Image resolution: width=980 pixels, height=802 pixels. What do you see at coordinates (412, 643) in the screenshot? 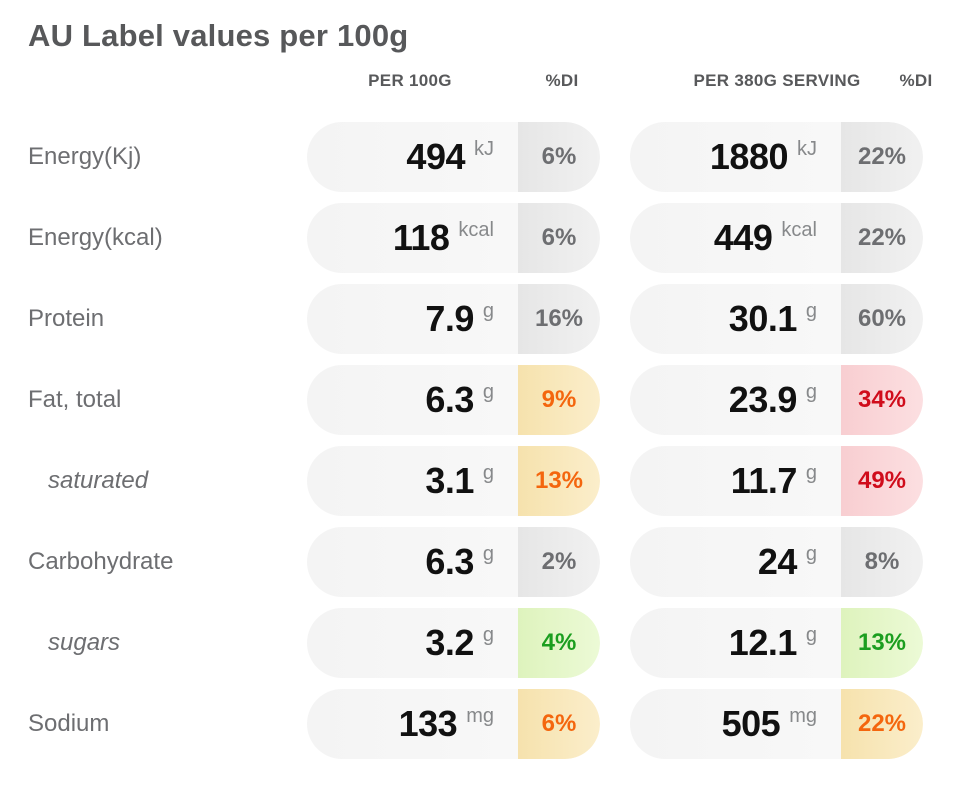
I see `value-section: 3.2 g` at bounding box center [412, 643].